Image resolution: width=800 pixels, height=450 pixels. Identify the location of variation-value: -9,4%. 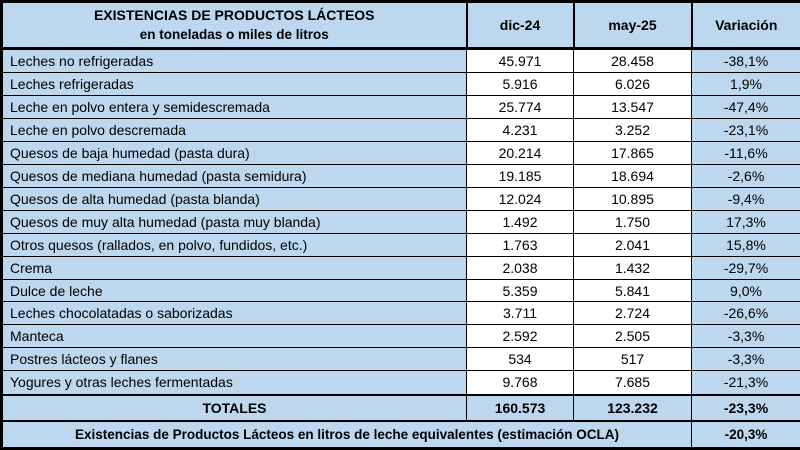
(745, 198).